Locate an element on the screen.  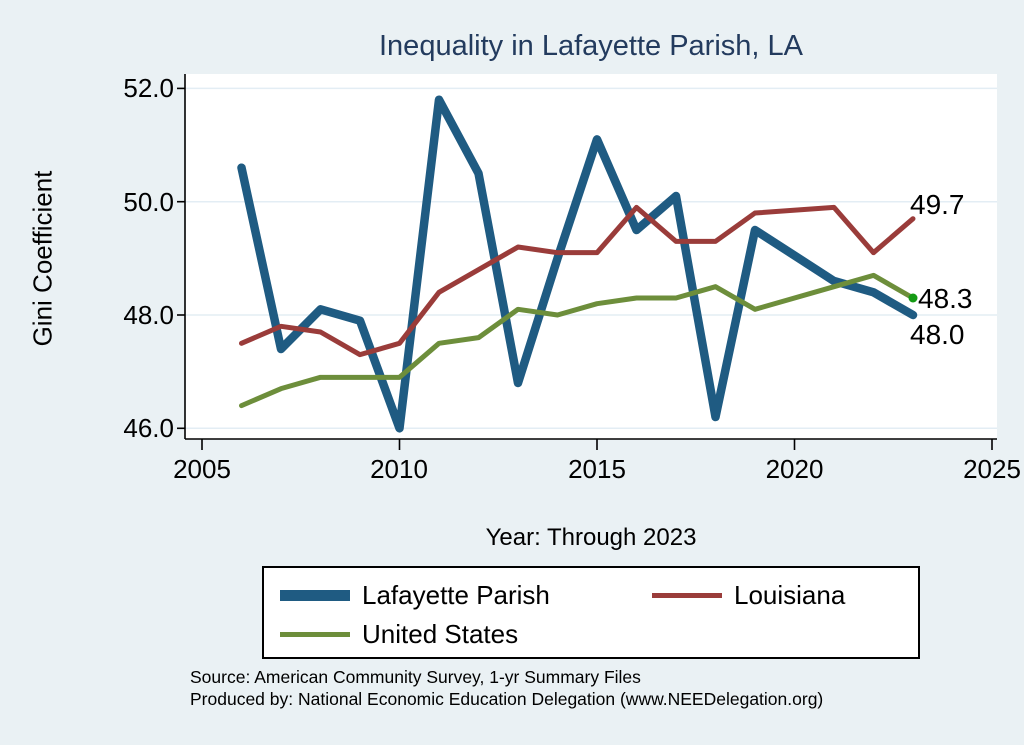
legend-label-louisiana: Louisiana is located at coordinates (790, 595).